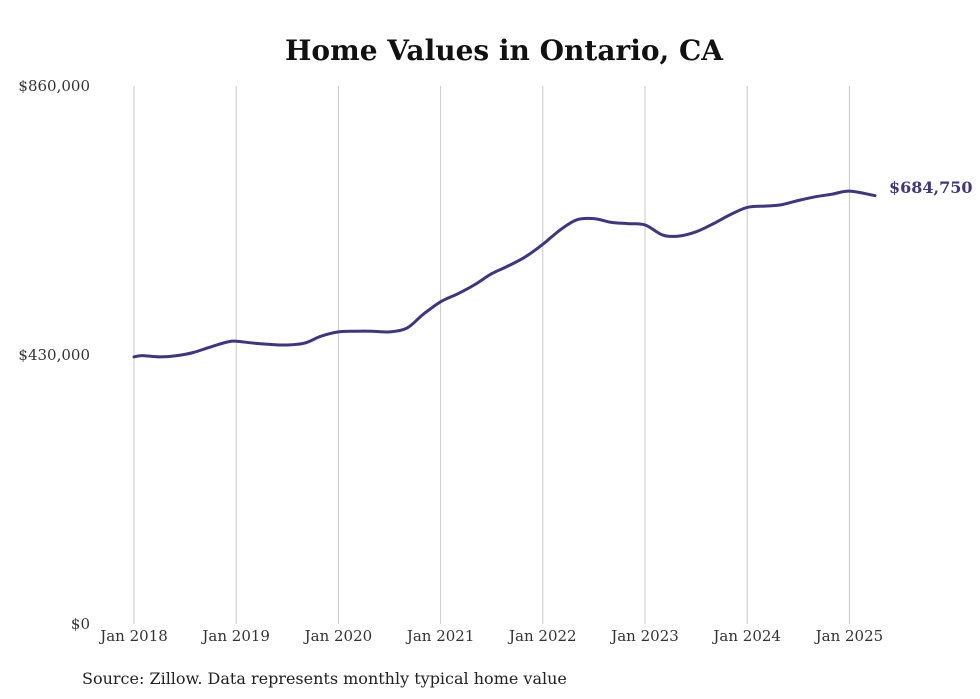 This screenshot has height=699, width=980. I want to click on y-tick-label-1: $430,000, so click(54, 355).